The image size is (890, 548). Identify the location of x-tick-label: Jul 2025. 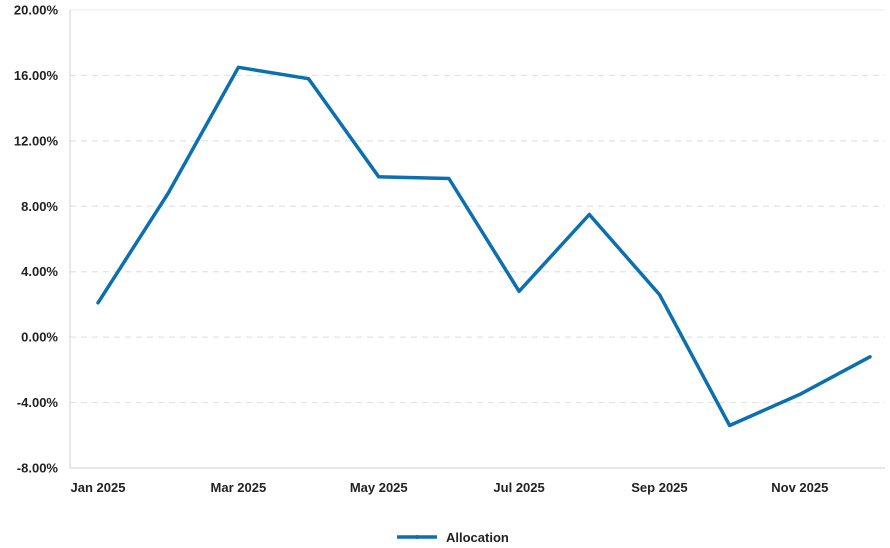
(518, 487).